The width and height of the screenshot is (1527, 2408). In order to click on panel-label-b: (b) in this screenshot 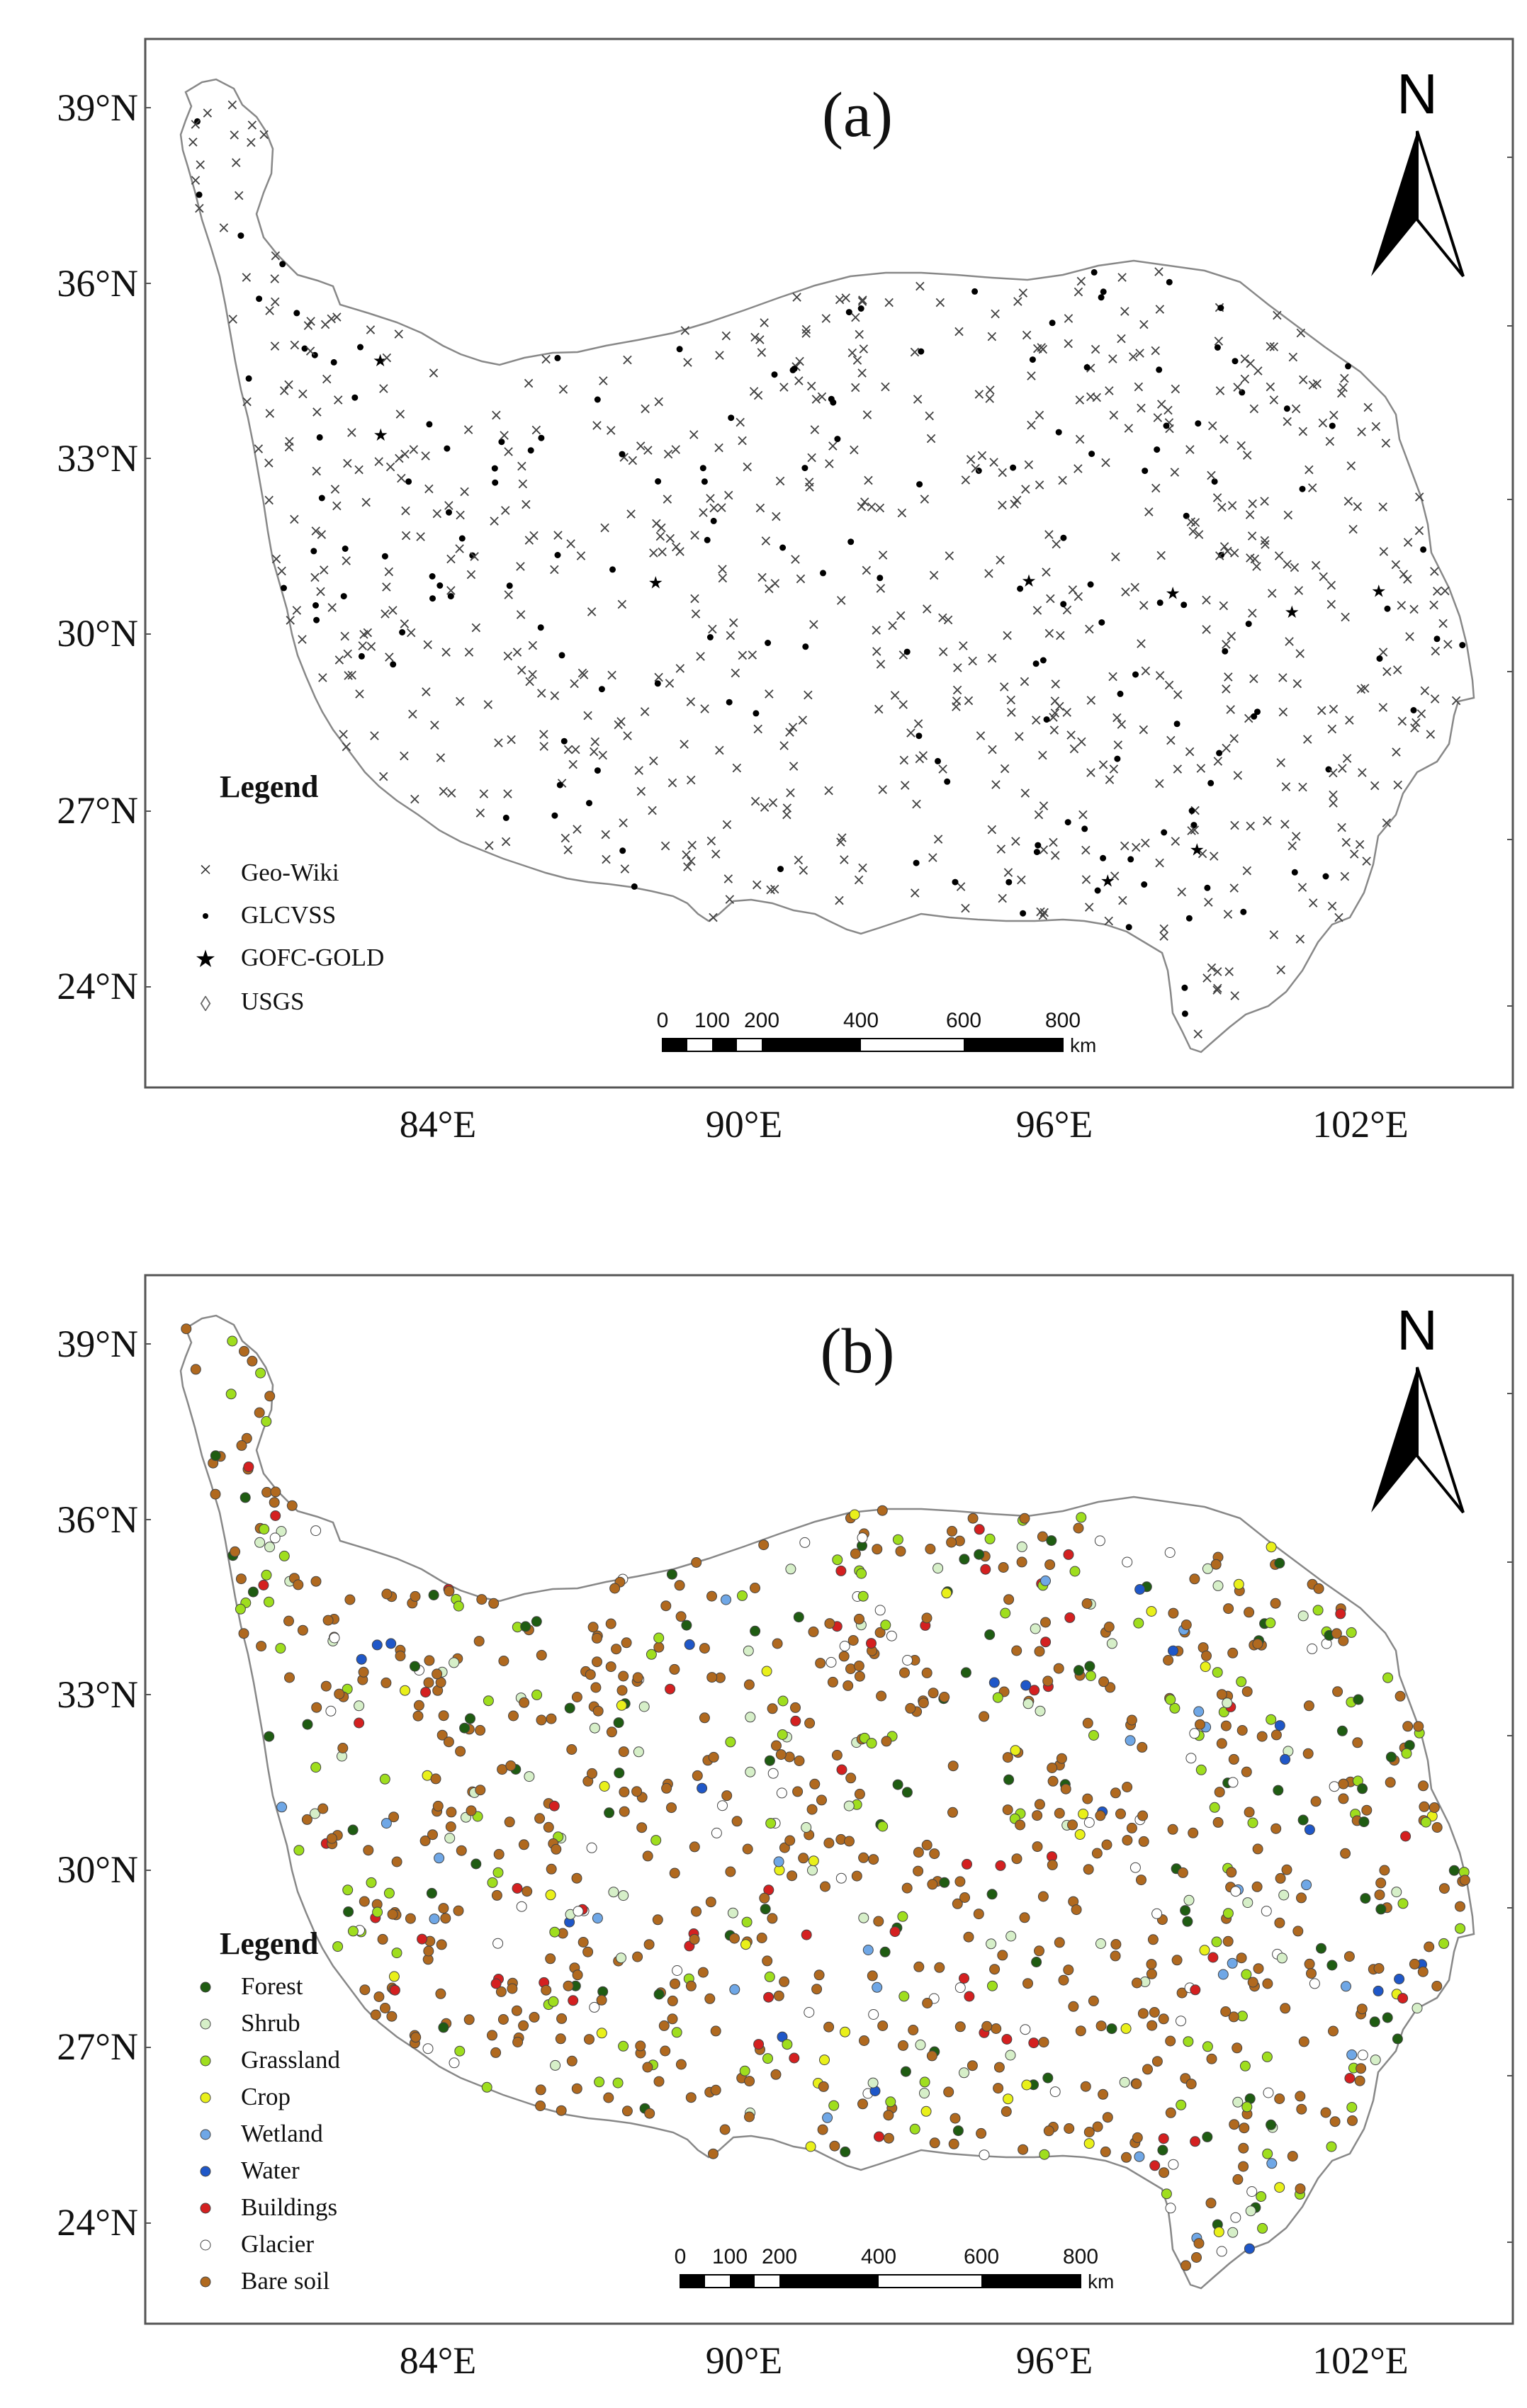, I will do `click(858, 1351)`.